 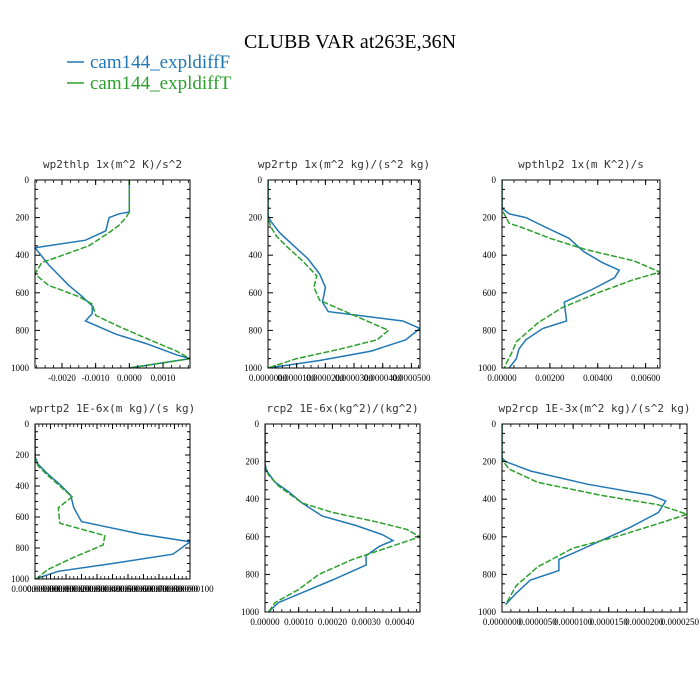 I want to click on x-tick-label: 0.0000300, so click(x=354, y=378).